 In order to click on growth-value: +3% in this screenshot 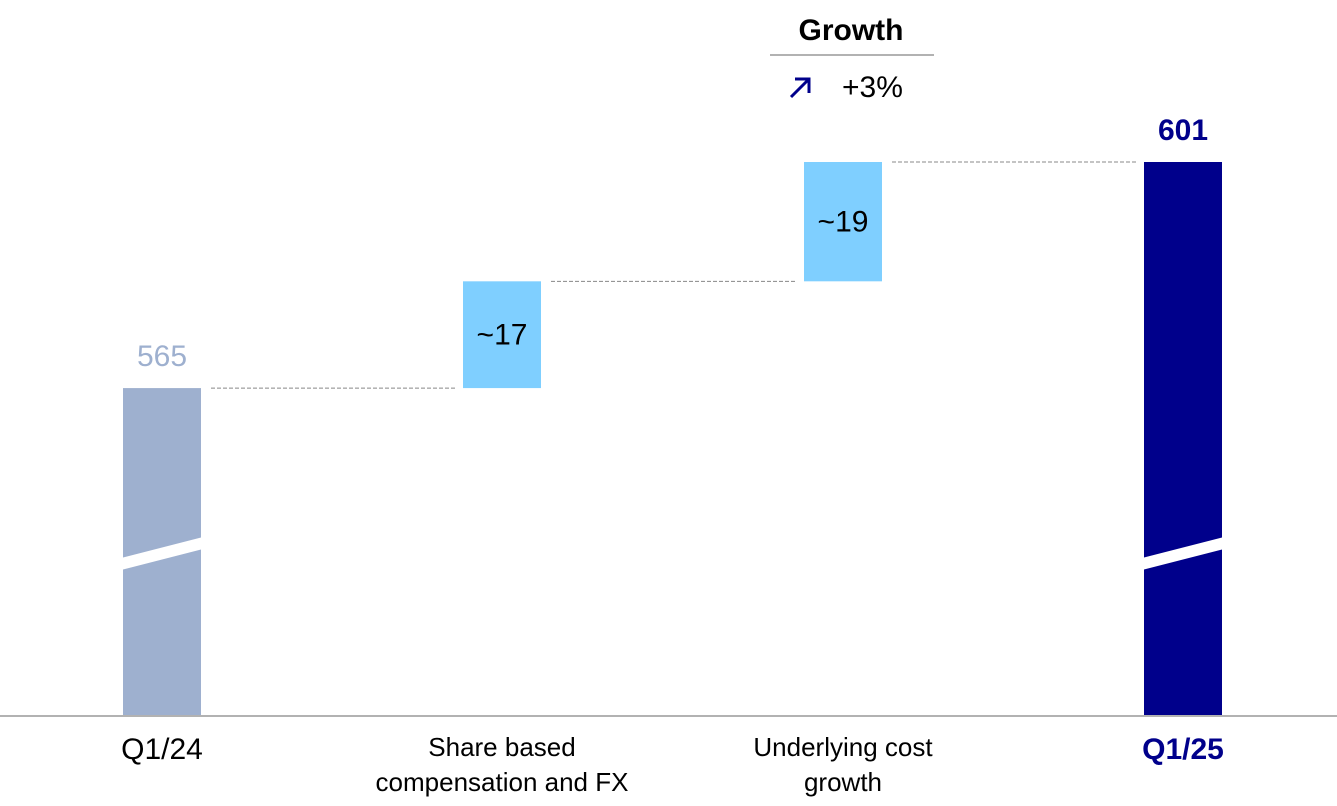, I will do `click(872, 87)`.